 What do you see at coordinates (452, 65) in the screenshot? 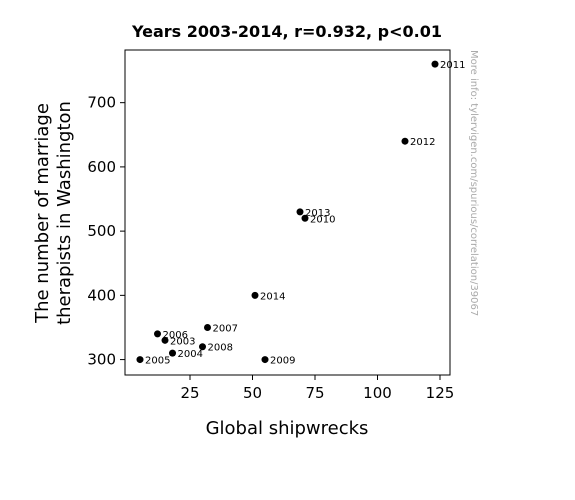
I see `data-point-label: 2011` at bounding box center [452, 65].